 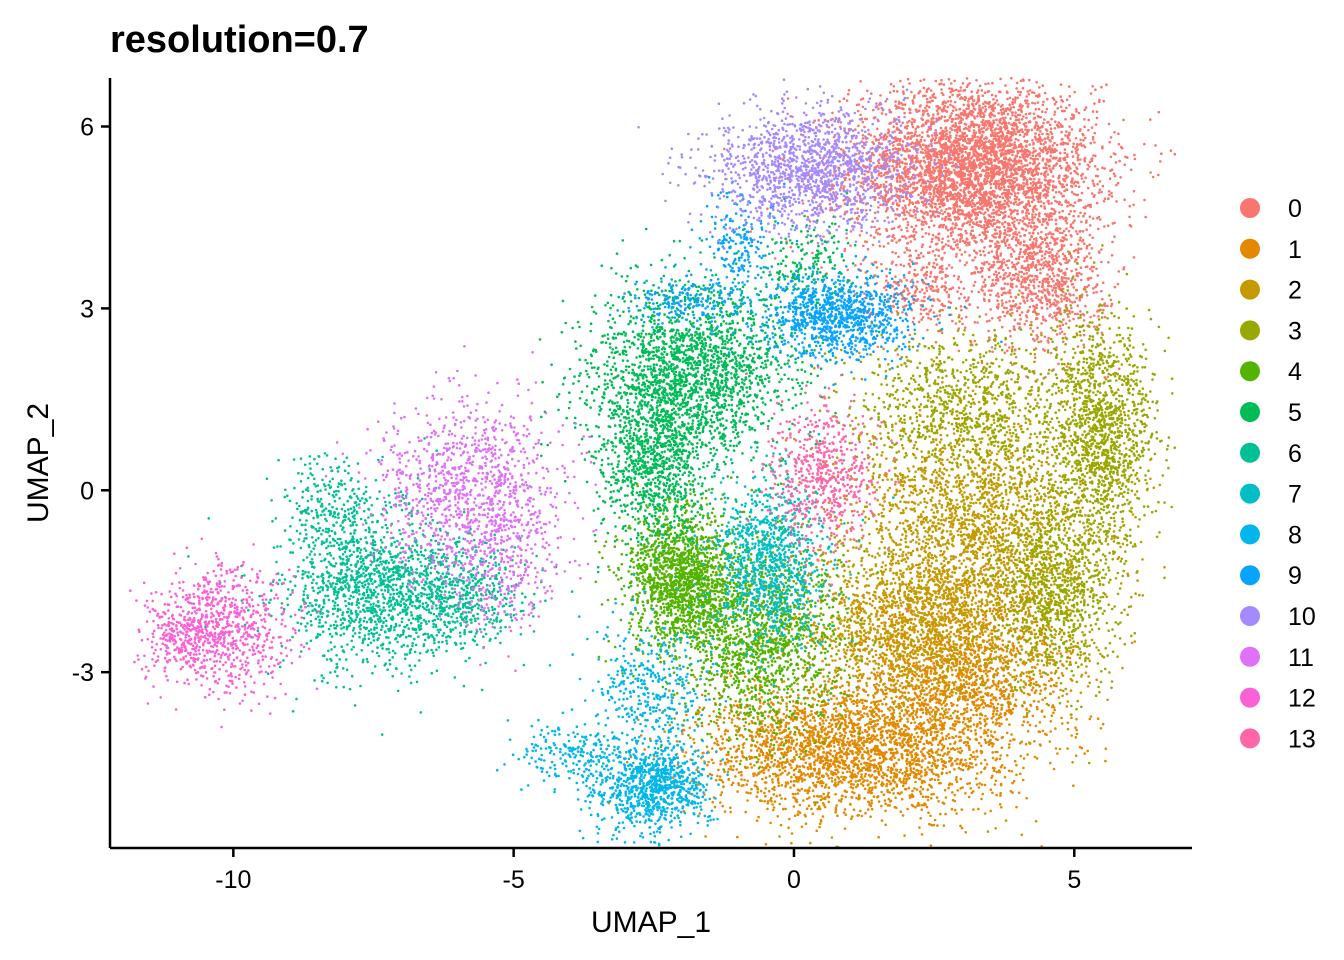 What do you see at coordinates (1295, 209) in the screenshot?
I see `legend-label-0: 0` at bounding box center [1295, 209].